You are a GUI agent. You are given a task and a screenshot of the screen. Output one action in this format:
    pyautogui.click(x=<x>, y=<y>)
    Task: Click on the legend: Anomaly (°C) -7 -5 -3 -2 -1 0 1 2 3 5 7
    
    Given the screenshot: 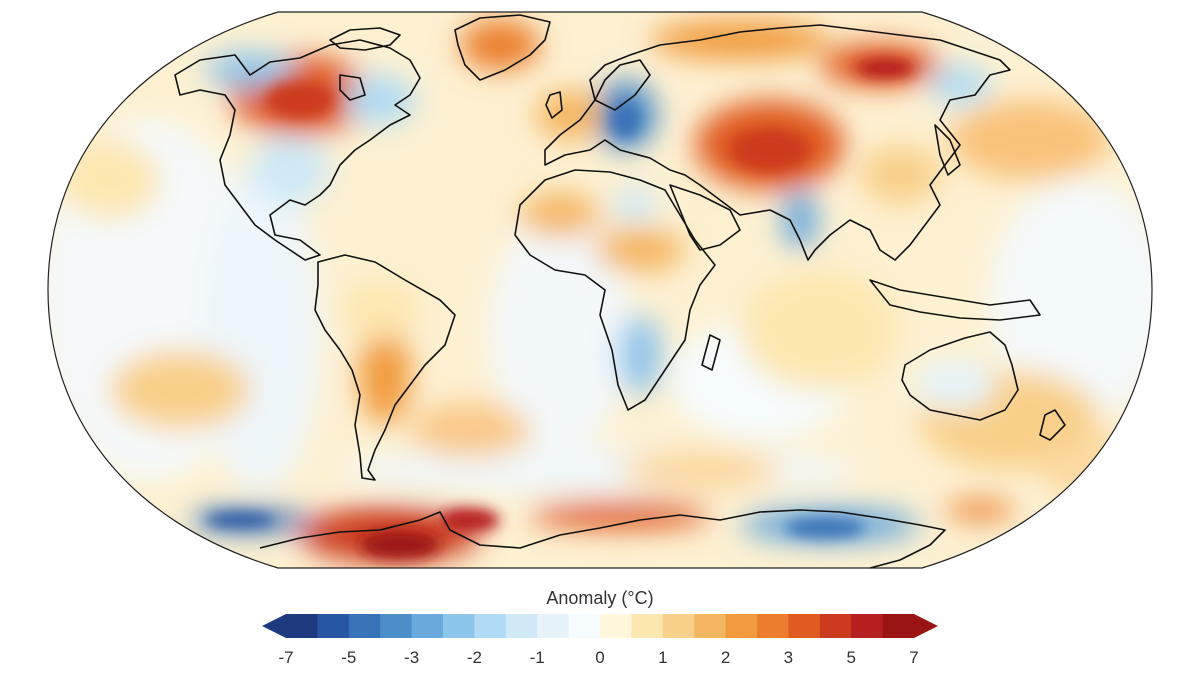 What is the action you would take?
    pyautogui.click(x=600, y=627)
    